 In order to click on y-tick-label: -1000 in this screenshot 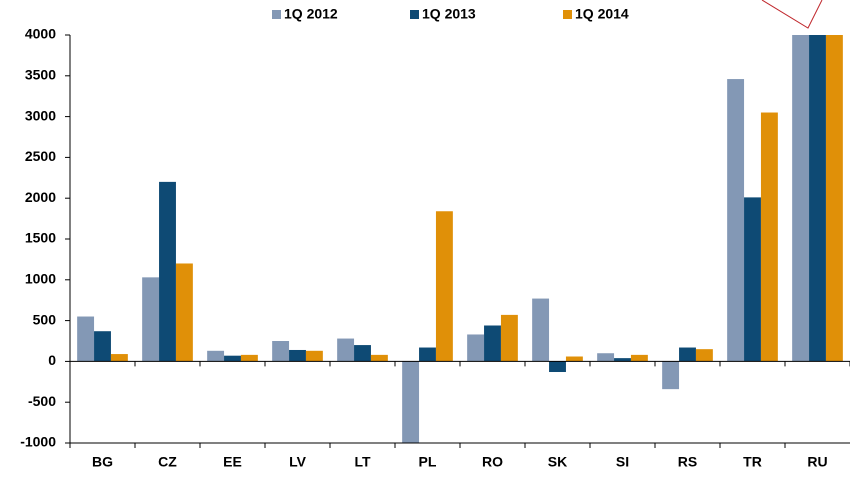, I will do `click(38, 442)`.